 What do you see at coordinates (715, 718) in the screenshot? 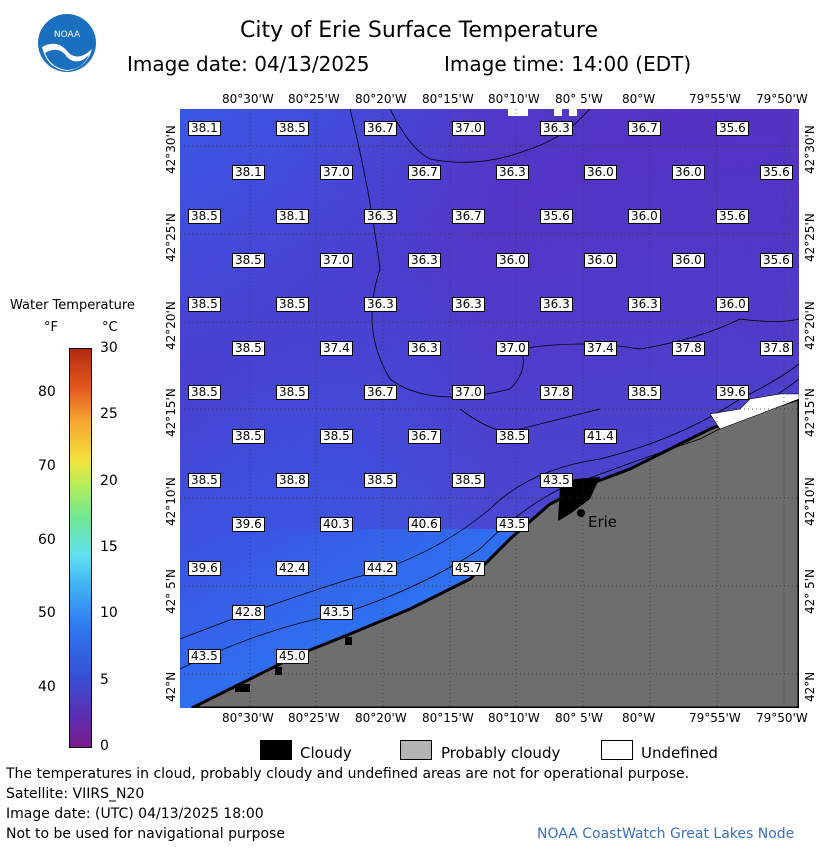
I see `lon-label-bottom: 79°55'W` at bounding box center [715, 718].